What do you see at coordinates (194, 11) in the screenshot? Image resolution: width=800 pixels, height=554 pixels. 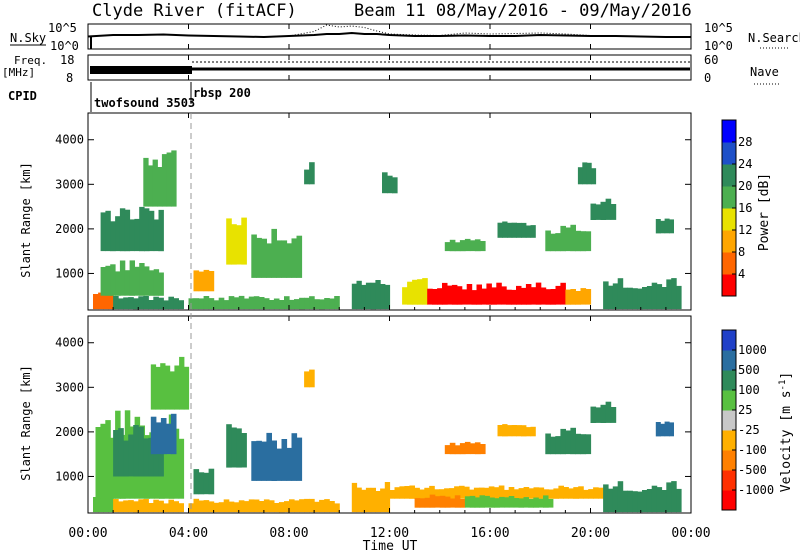 I see `station-title: Clyde River (fitACF)` at bounding box center [194, 11].